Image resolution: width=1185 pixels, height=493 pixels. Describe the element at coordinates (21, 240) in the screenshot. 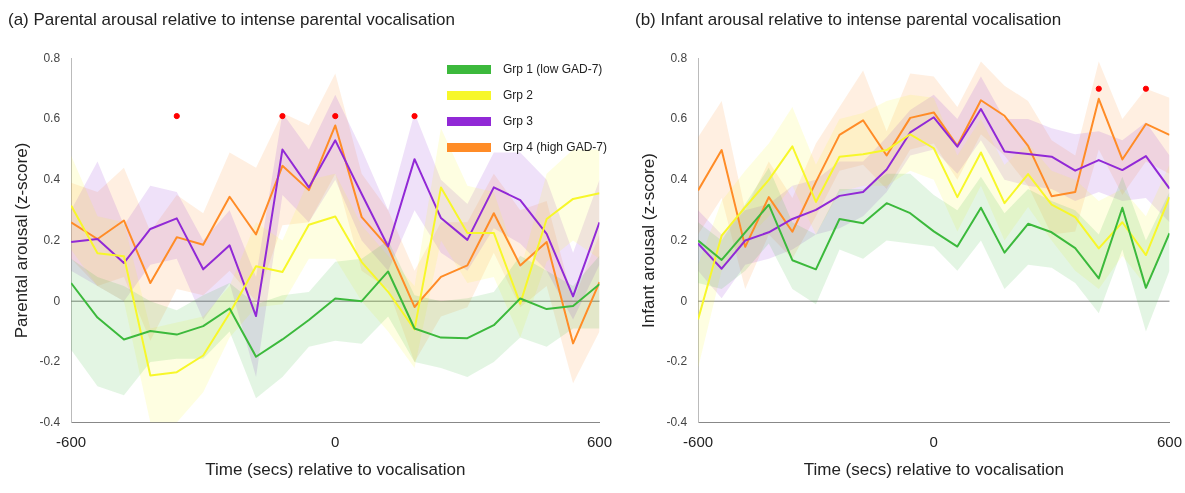

I see `y-axis-title: Parental arousal (z-score)` at that location.